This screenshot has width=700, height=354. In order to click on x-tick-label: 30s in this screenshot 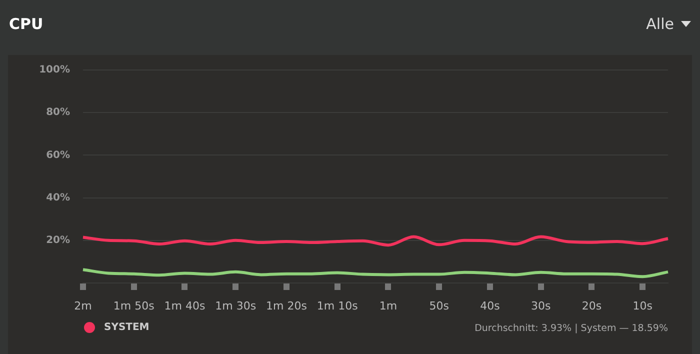, I will do `click(540, 305)`.